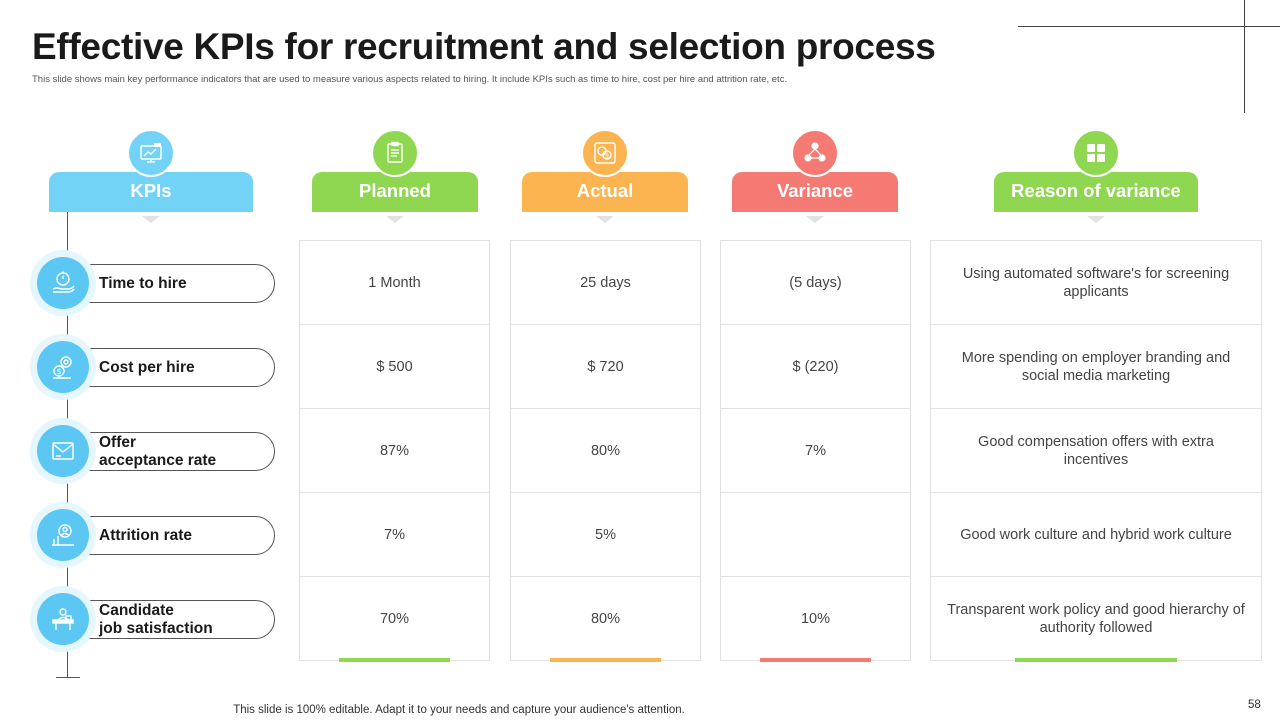 The image size is (1280, 720). I want to click on desk-worker-icon, so click(63, 619).